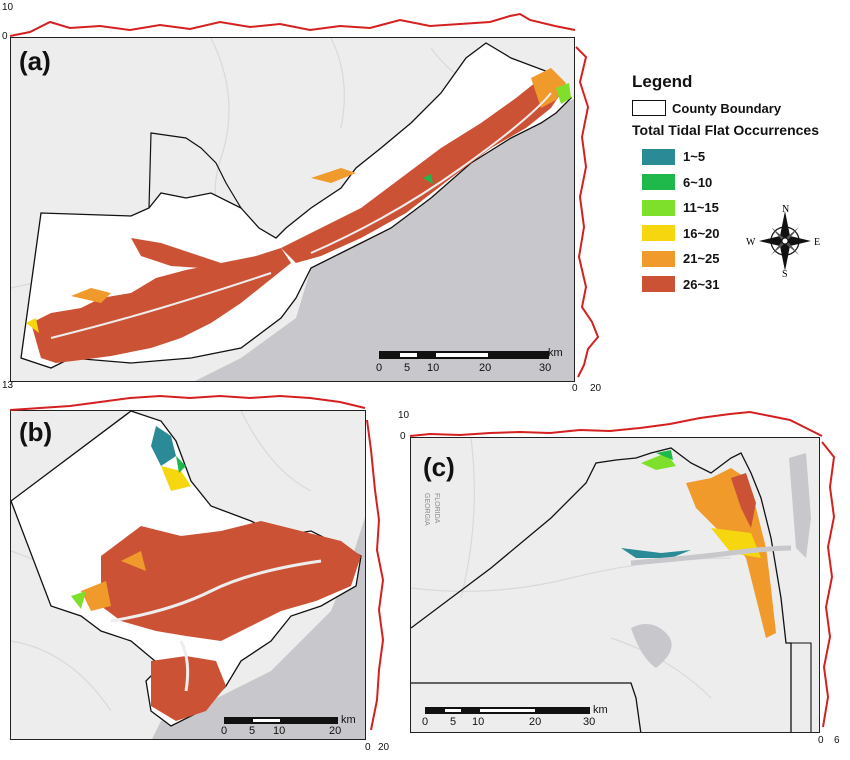 Image resolution: width=850 pixels, height=760 pixels. Describe the element at coordinates (545, 368) in the screenshot. I see `scale-tick-a-4: 30` at that location.